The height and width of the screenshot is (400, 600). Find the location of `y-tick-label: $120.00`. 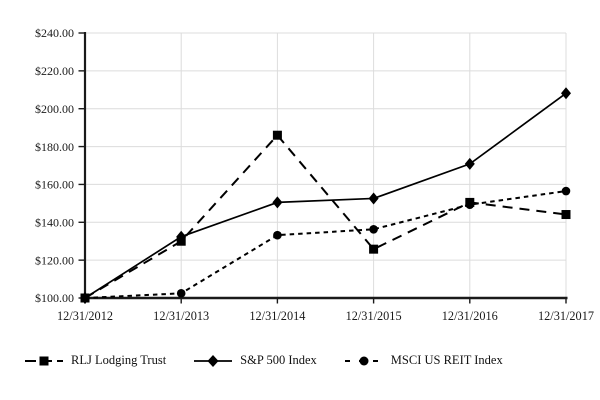

y-tick-label: $120.00 is located at coordinates (54, 260).